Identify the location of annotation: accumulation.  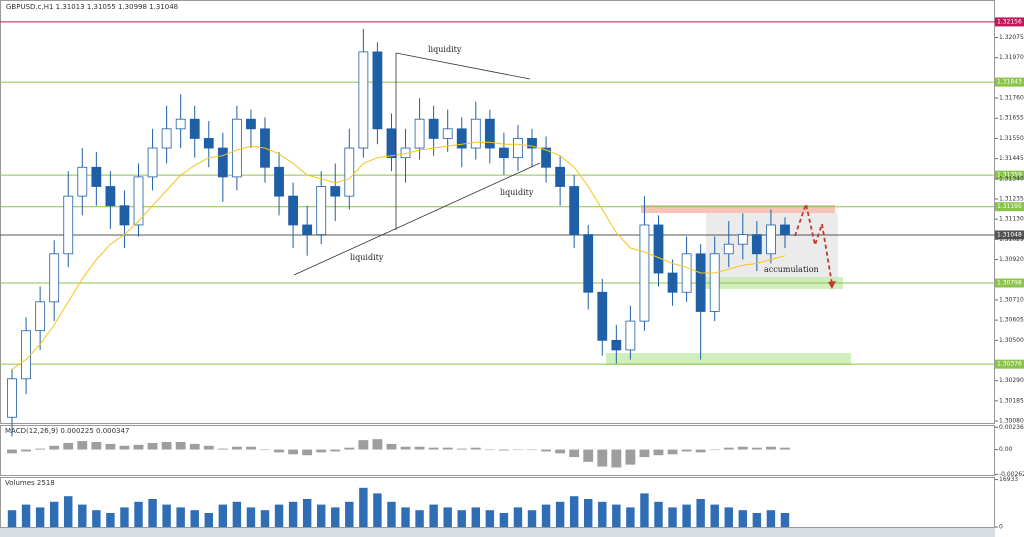
(791, 269).